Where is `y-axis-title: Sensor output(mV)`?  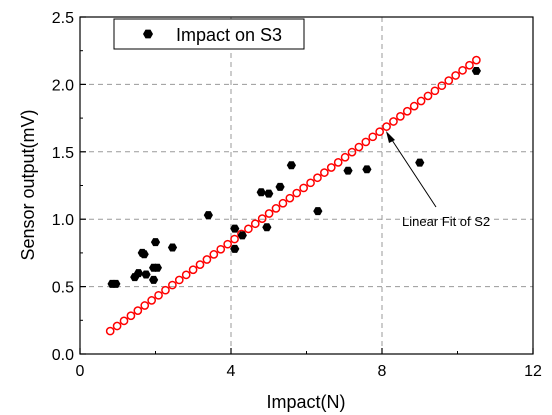 y-axis-title: Sensor output(mV) is located at coordinates (28, 184).